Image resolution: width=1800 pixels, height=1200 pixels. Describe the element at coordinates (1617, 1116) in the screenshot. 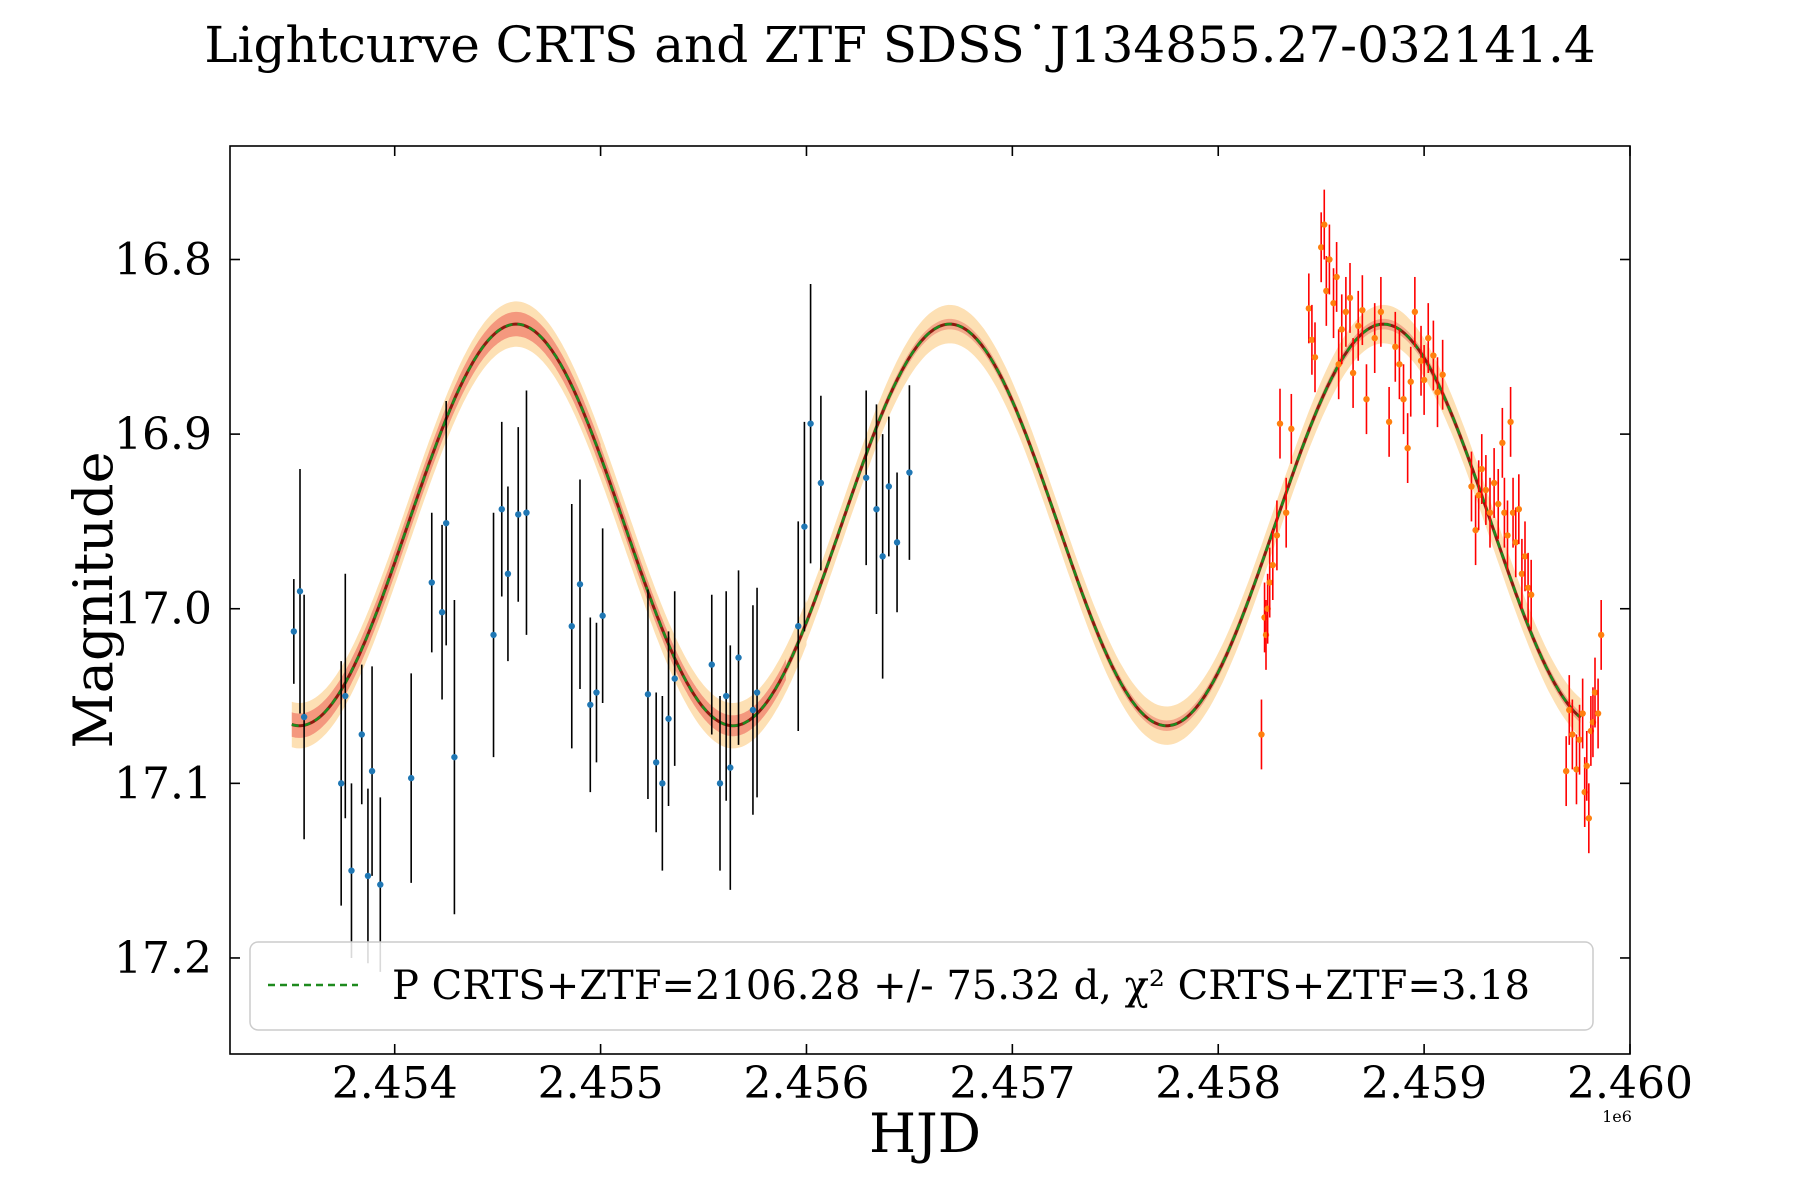

I see `x-axis-offset-label: 1e6` at that location.